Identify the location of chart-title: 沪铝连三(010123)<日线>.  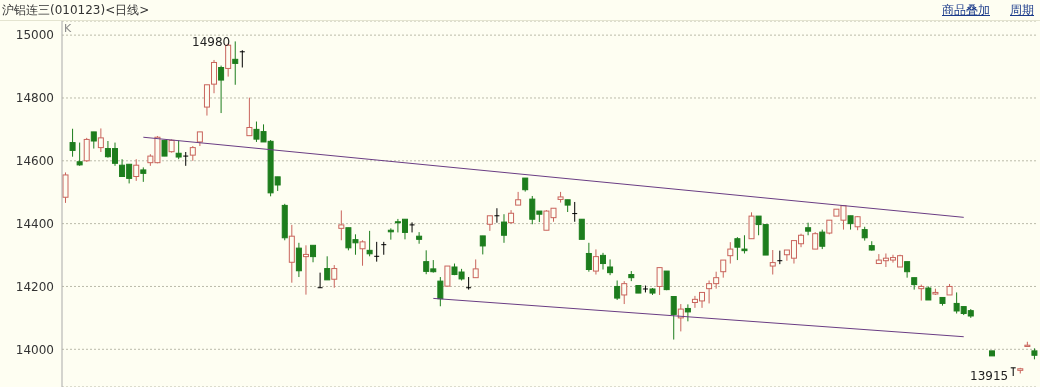
(76, 10).